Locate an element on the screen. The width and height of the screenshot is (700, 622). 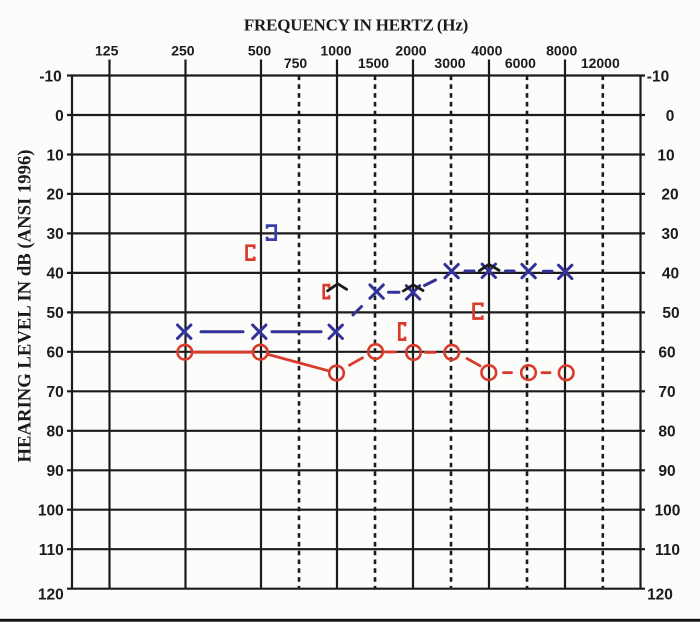
svg-text: 3000 is located at coordinates (449, 63).